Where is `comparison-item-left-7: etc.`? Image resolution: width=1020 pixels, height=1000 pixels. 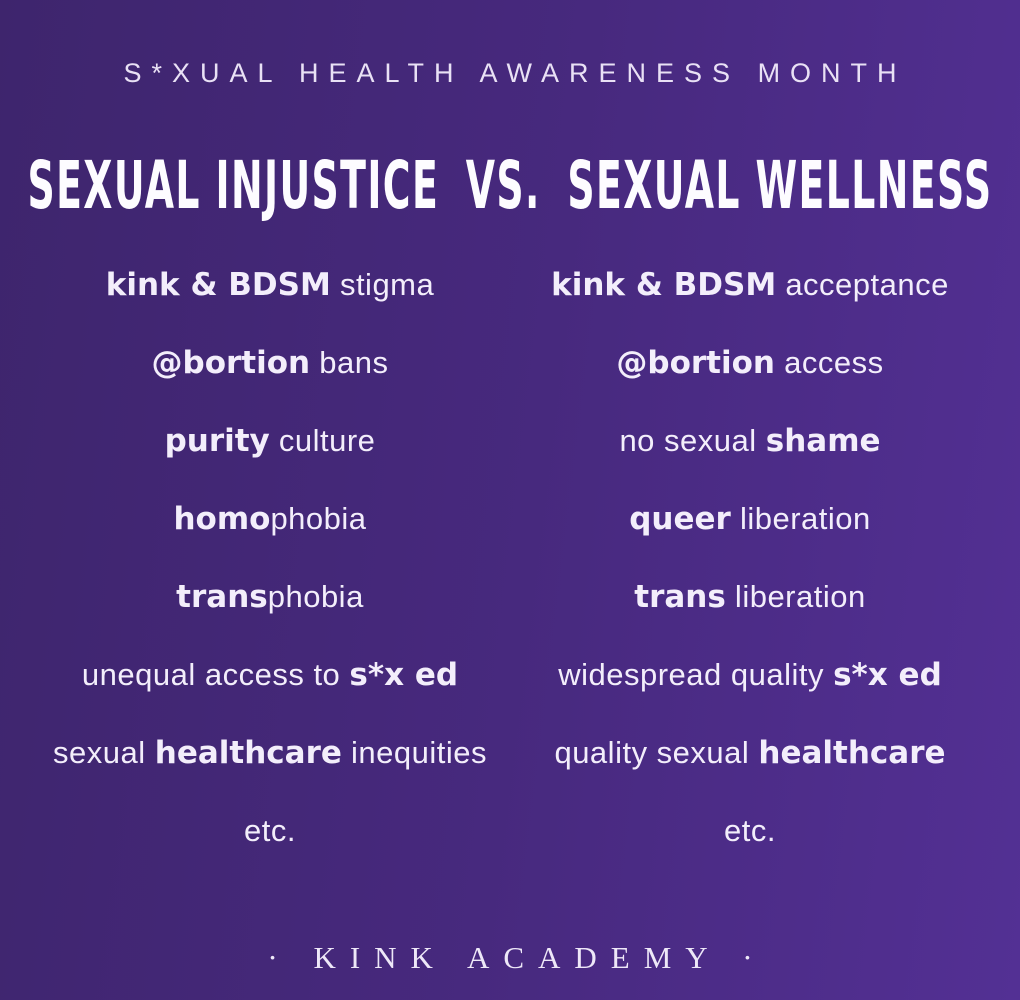
comparison-item-left-7: etc. is located at coordinates (270, 831).